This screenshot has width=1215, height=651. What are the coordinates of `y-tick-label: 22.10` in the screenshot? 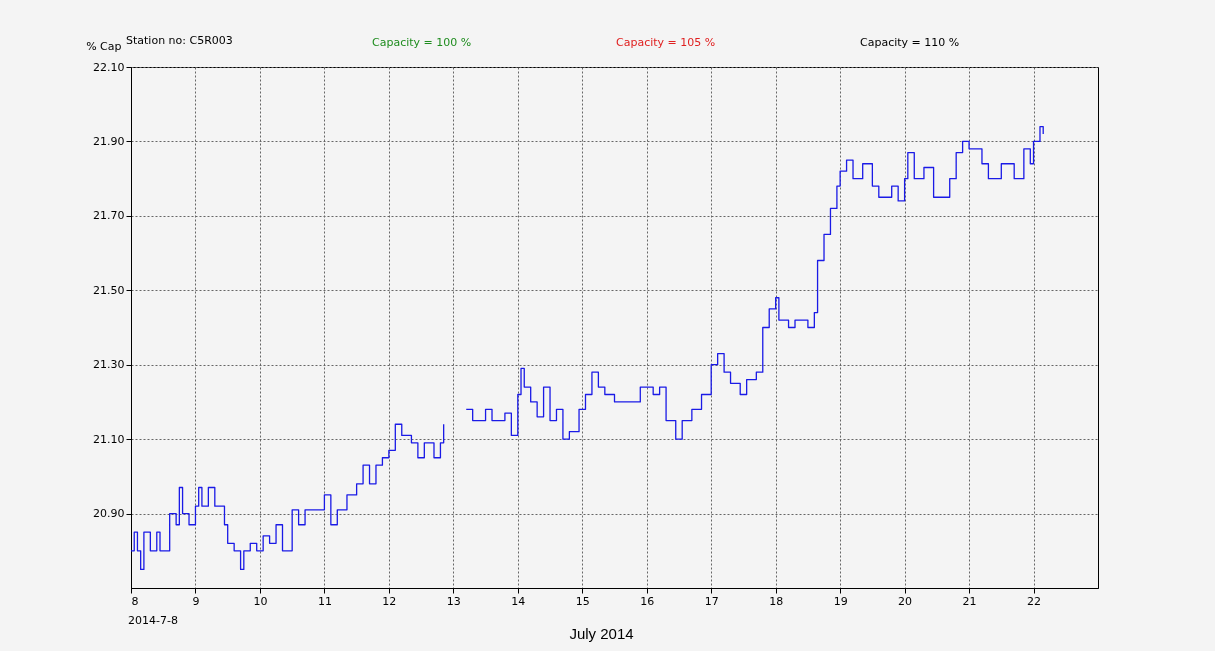 It's located at (109, 67).